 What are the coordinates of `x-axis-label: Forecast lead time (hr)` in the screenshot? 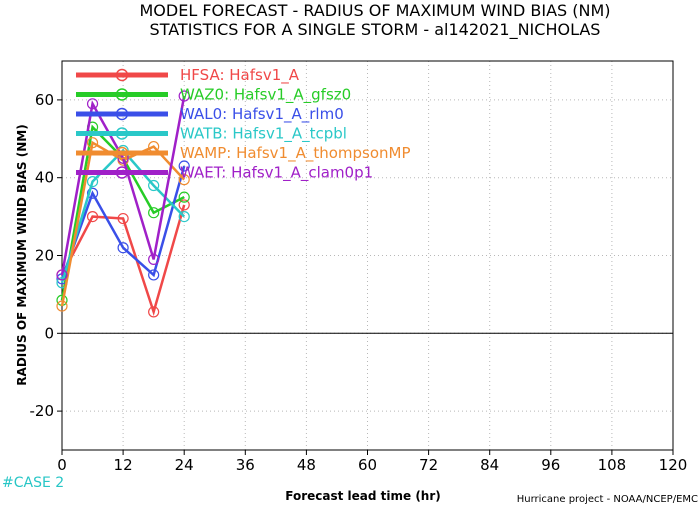 It's located at (363, 496).